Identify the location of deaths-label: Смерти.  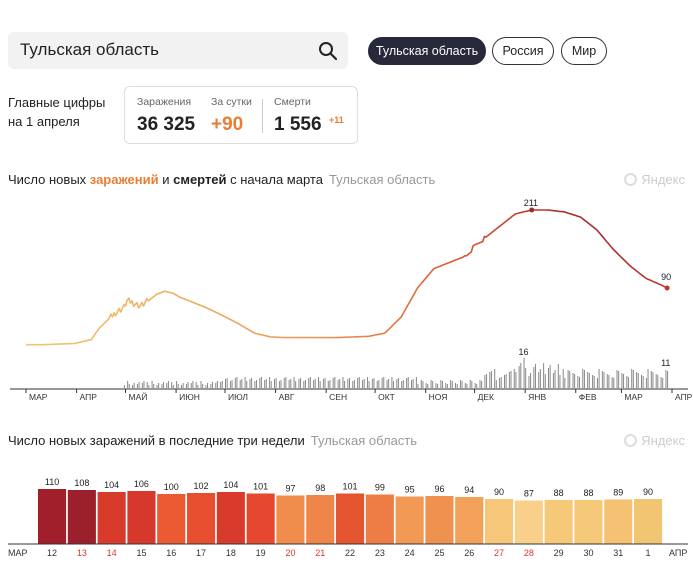
(292, 102).